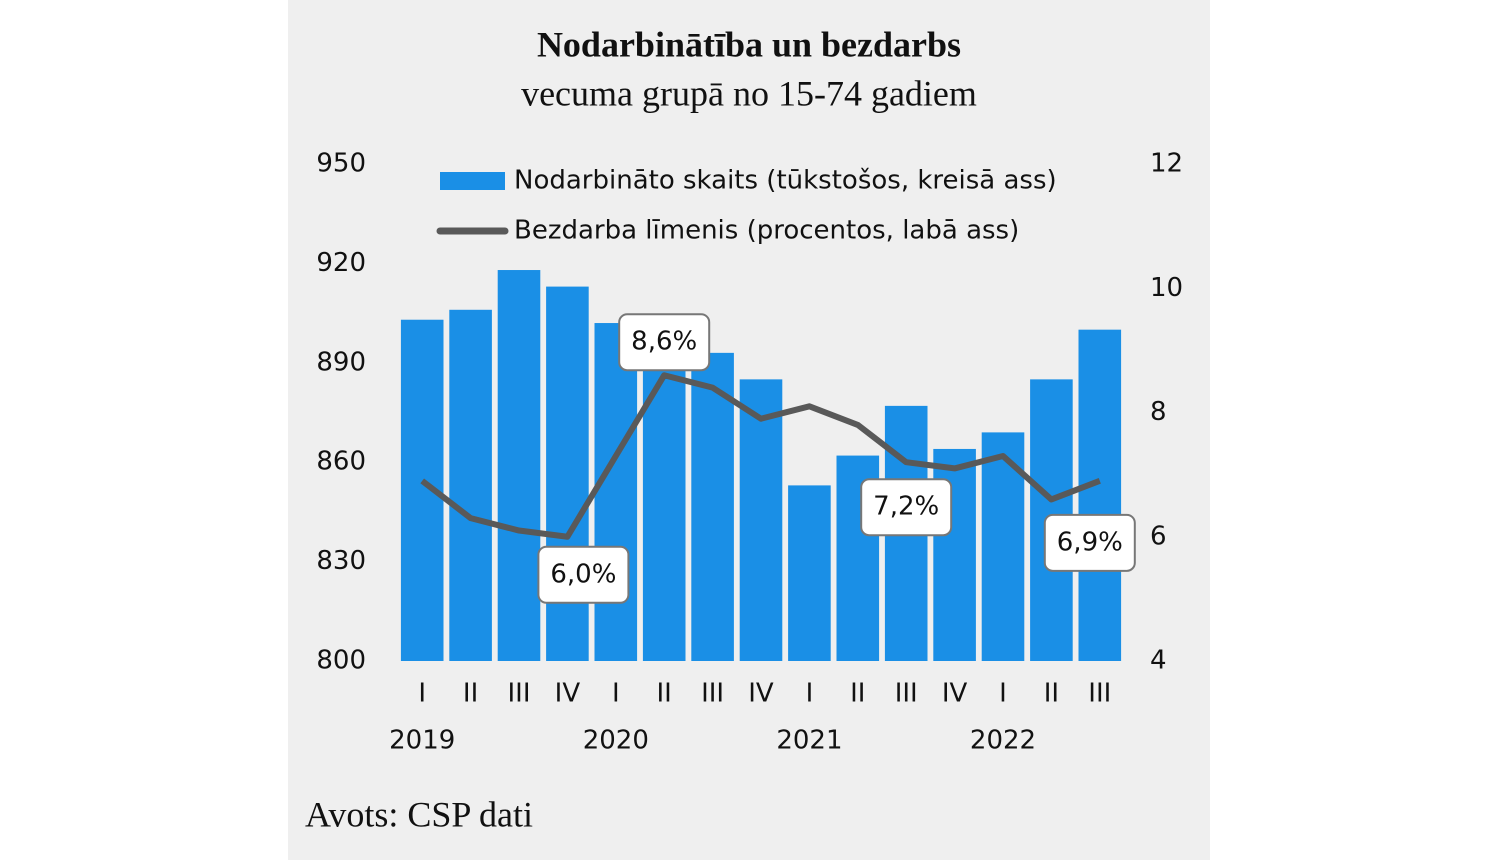  I want to click on chart-subtitle: vecuma grupā no 15-74 gadiem, so click(749, 93).